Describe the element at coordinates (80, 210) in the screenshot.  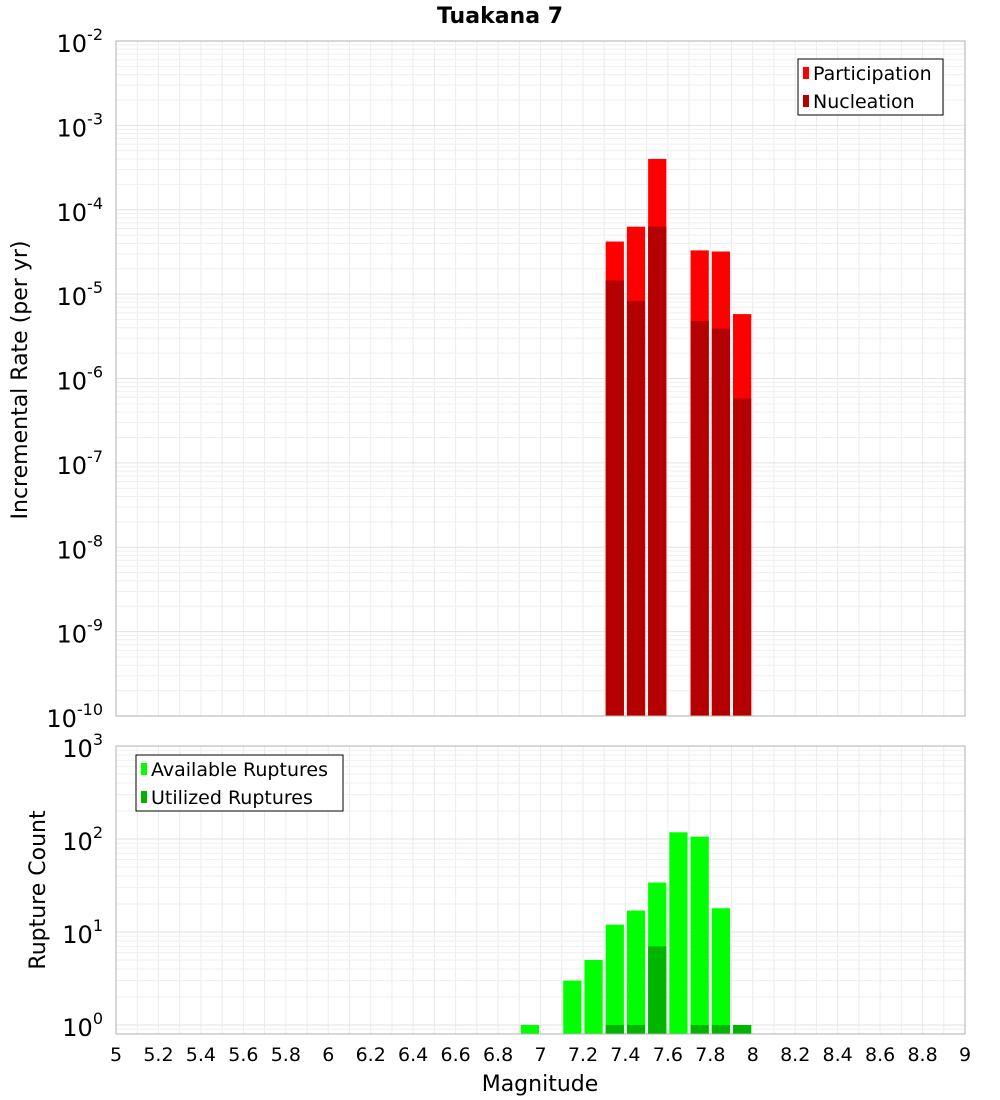
I see `y-tick-label: 10⁻⁴` at that location.